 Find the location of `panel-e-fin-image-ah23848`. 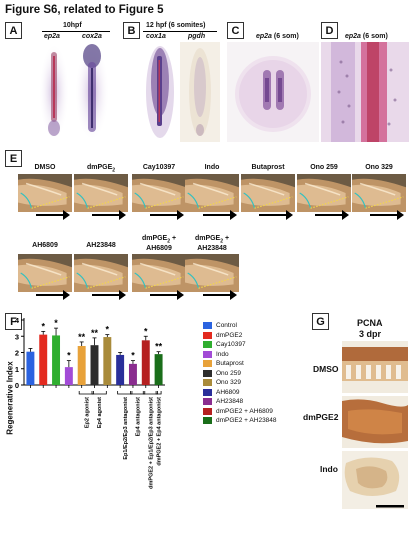

panel-e-fin-image-ah23848 is located at coordinates (101, 273).